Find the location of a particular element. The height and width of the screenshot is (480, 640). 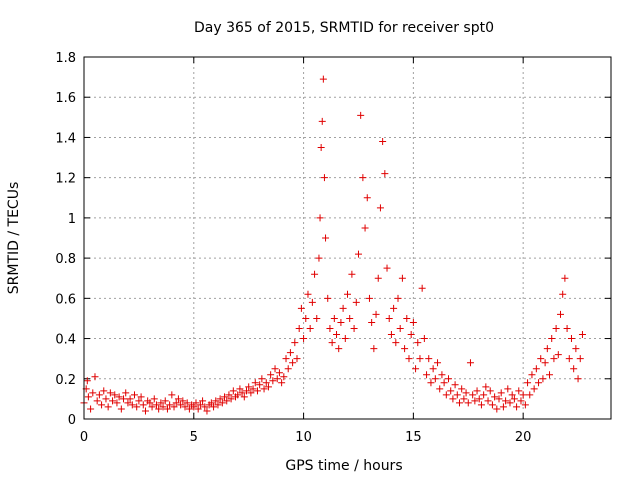

x-tick-label: 5 is located at coordinates (194, 437).